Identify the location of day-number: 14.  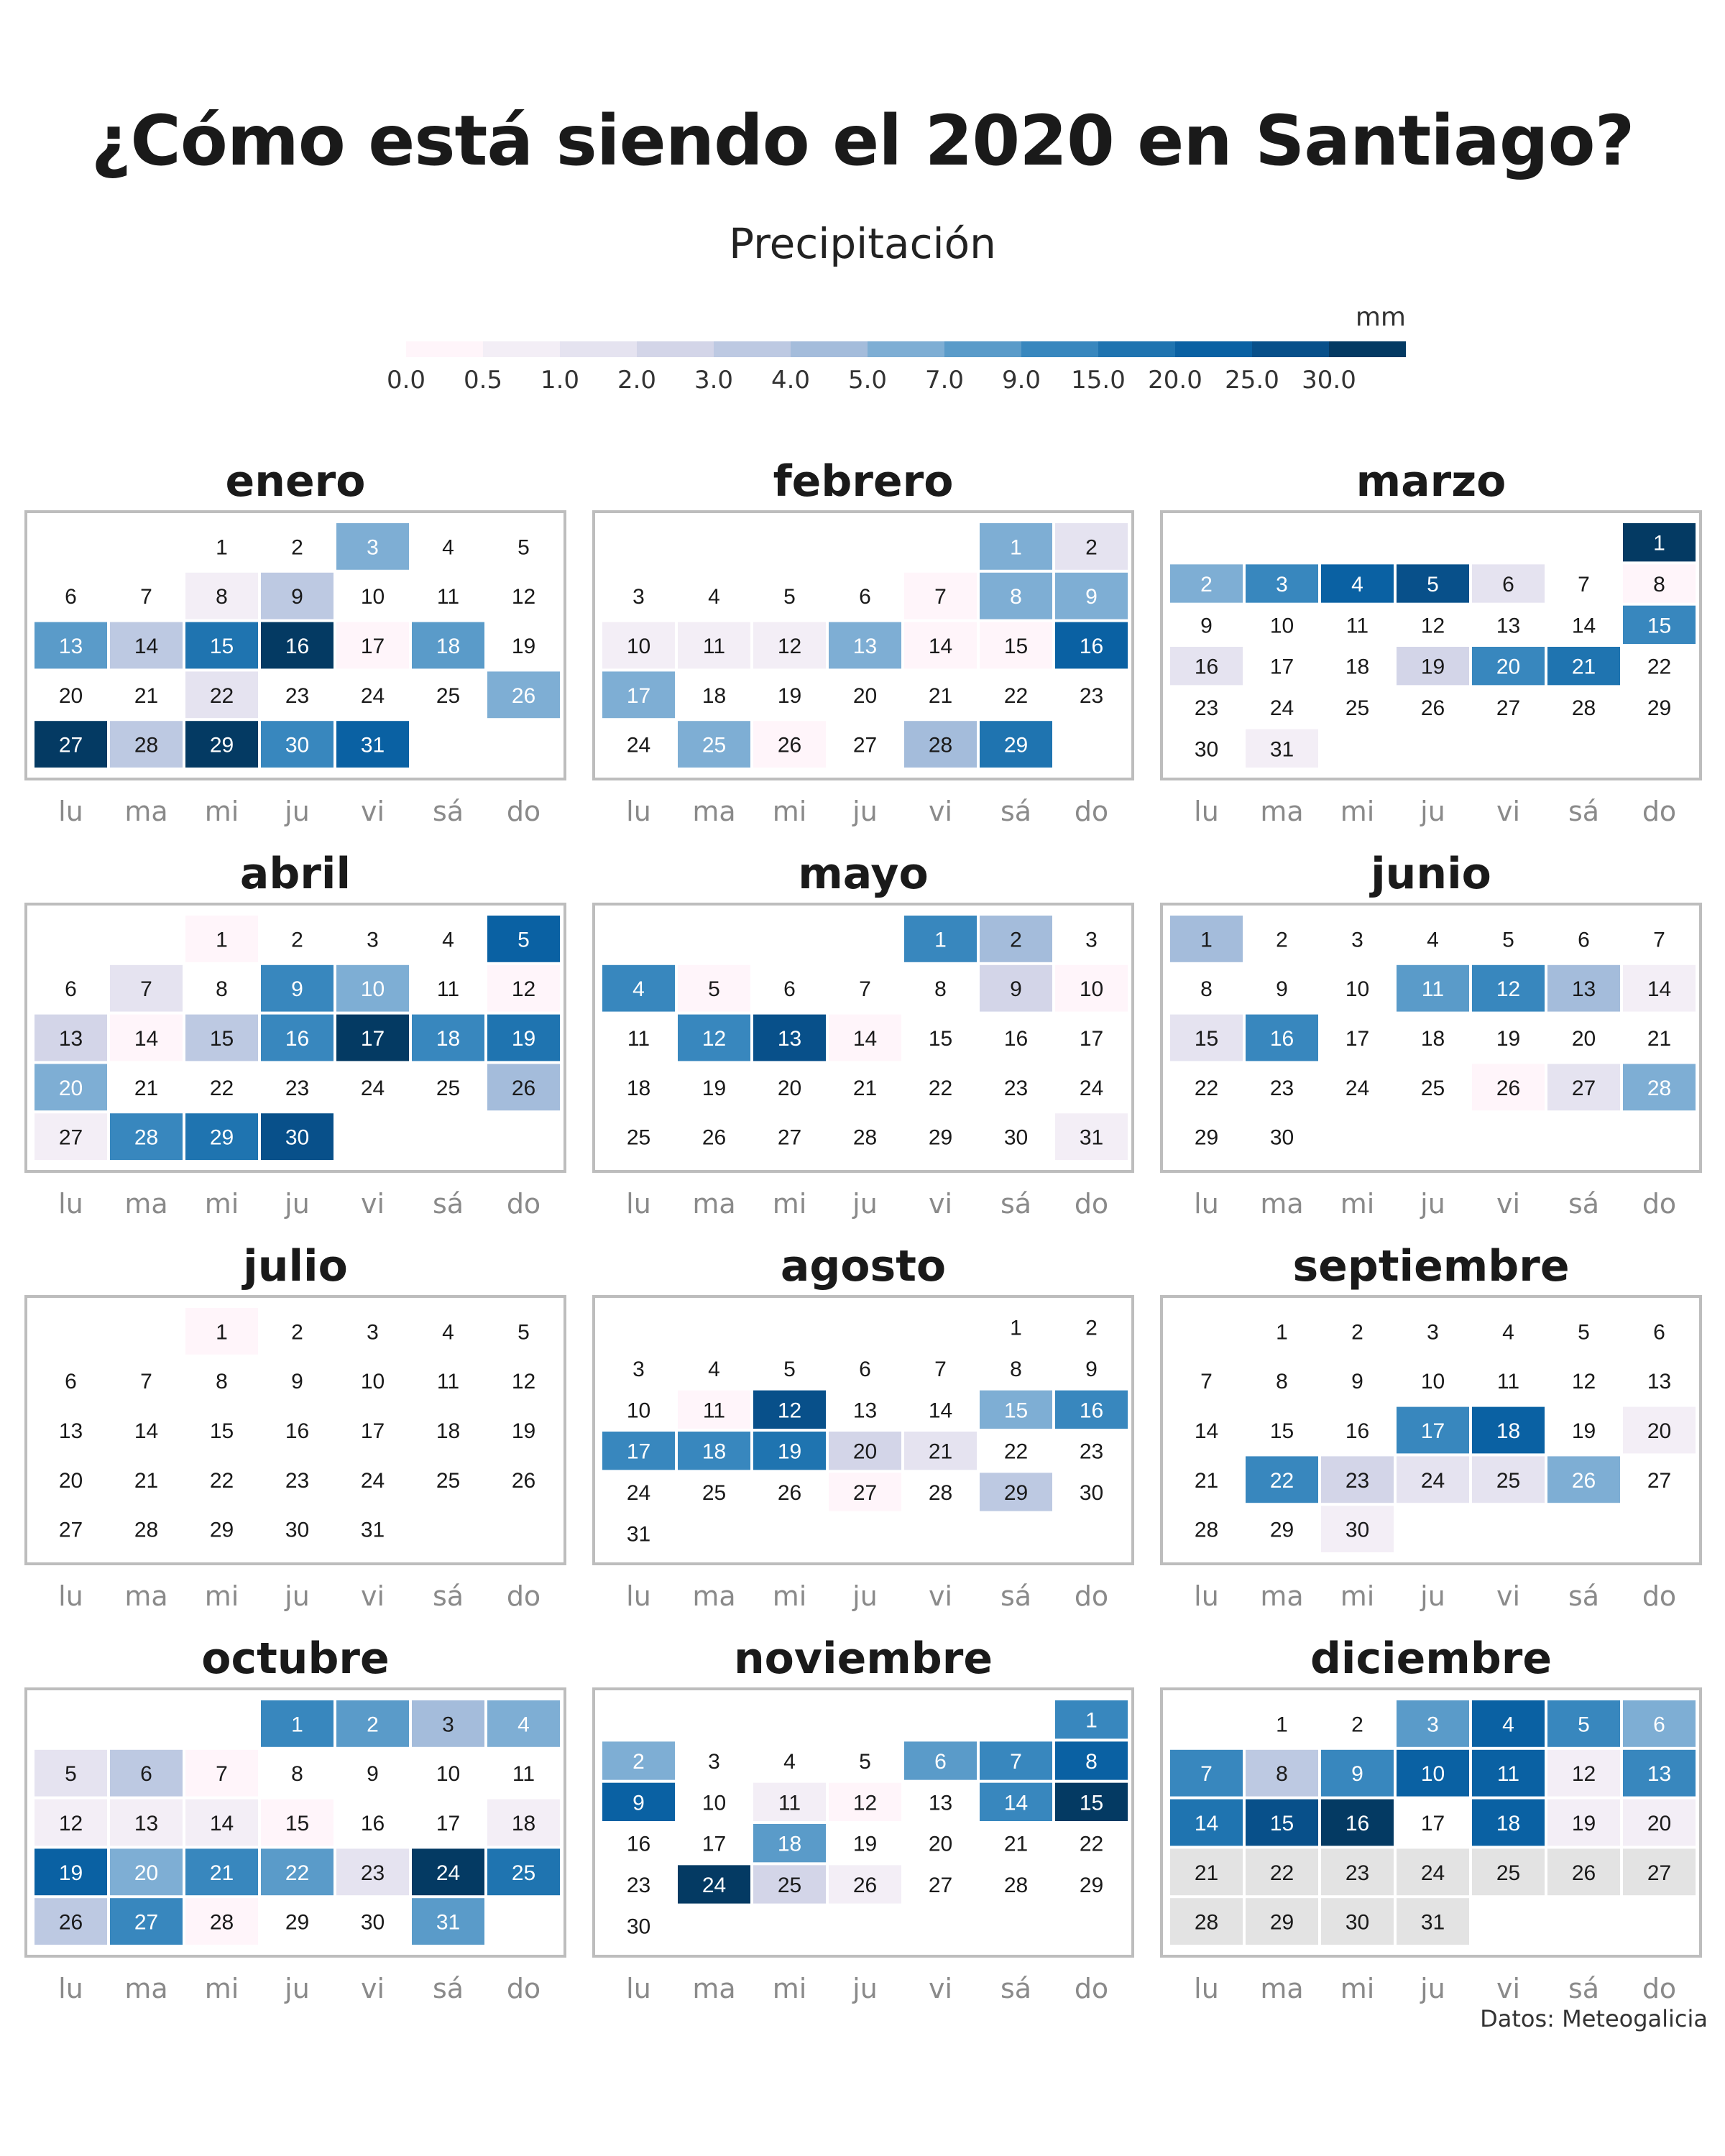
(1016, 1803).